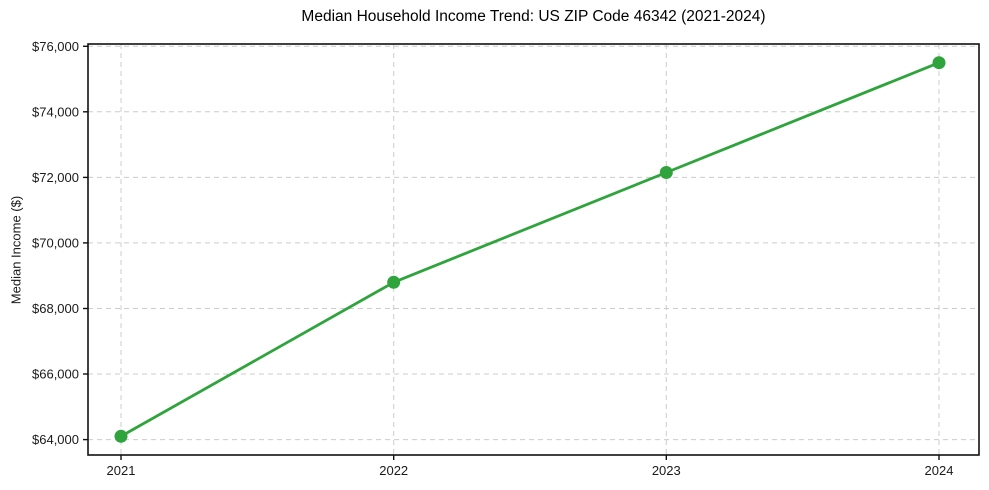  What do you see at coordinates (55, 439) in the screenshot?
I see `y-tick-label: $64,000` at bounding box center [55, 439].